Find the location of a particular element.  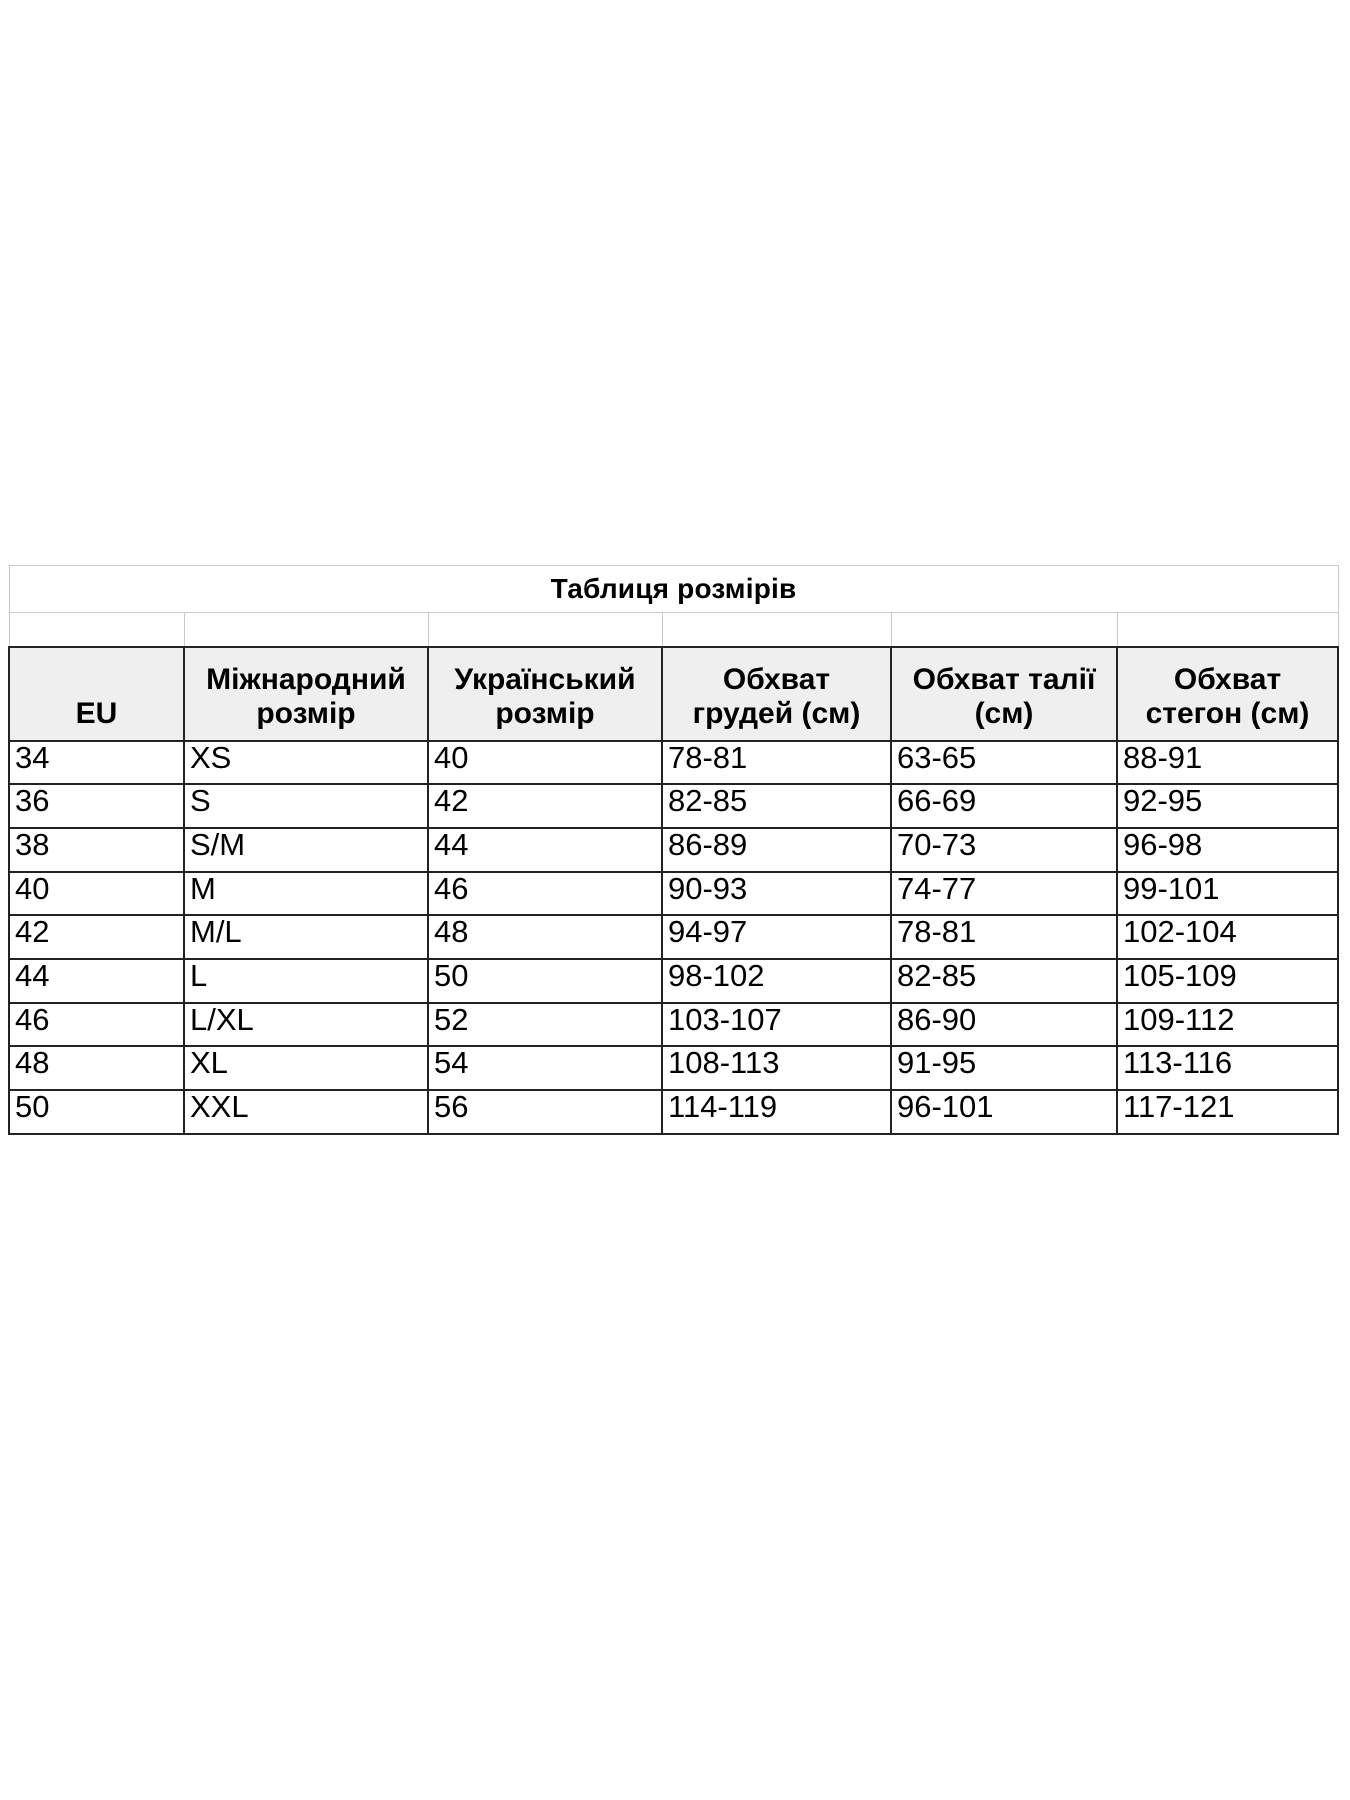

table-row: 36 S 42 82-85 66-69 92-95 is located at coordinates (674, 806).